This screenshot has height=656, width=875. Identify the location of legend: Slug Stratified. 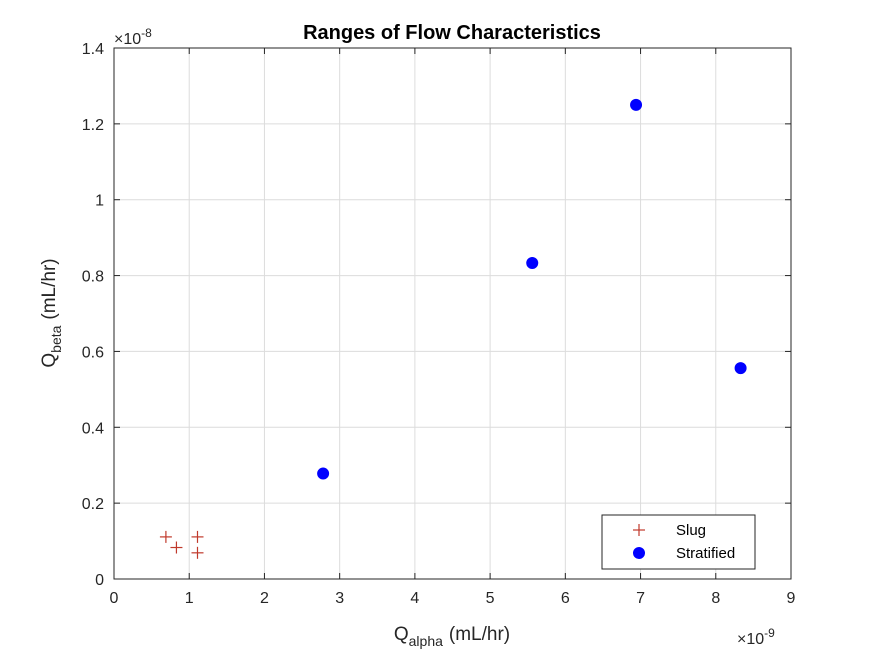
(678, 542).